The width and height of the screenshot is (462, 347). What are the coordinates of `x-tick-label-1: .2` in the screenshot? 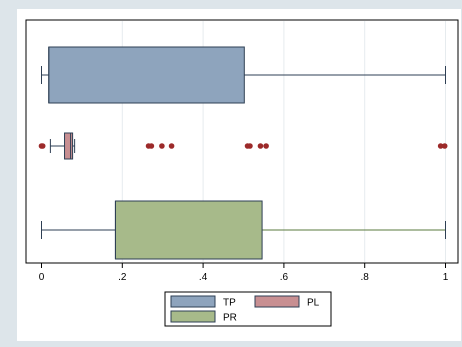 It's located at (122, 277).